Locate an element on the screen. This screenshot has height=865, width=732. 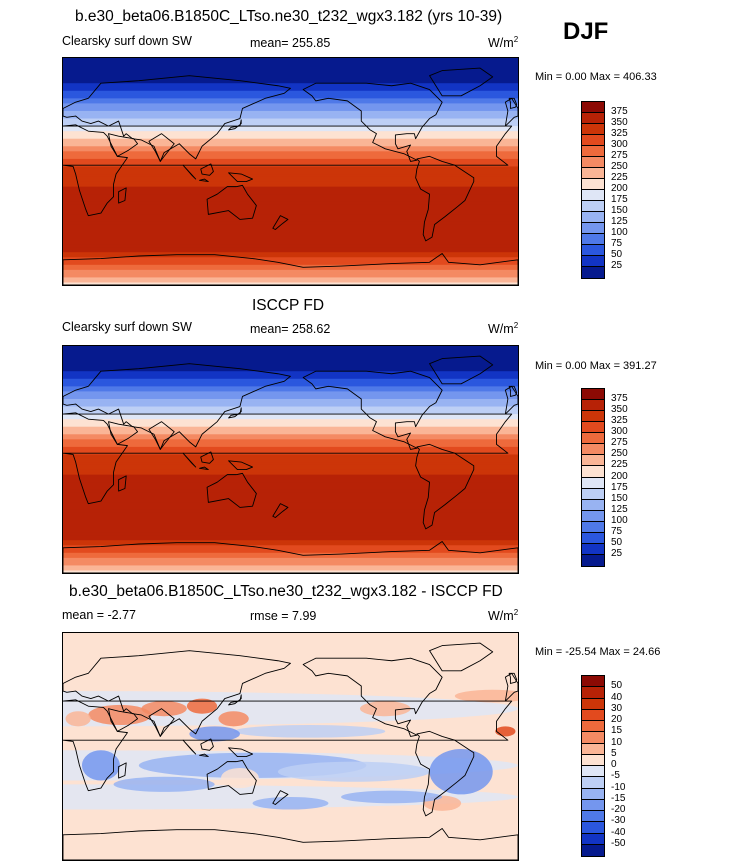
season-label: DJF is located at coordinates (586, 31).